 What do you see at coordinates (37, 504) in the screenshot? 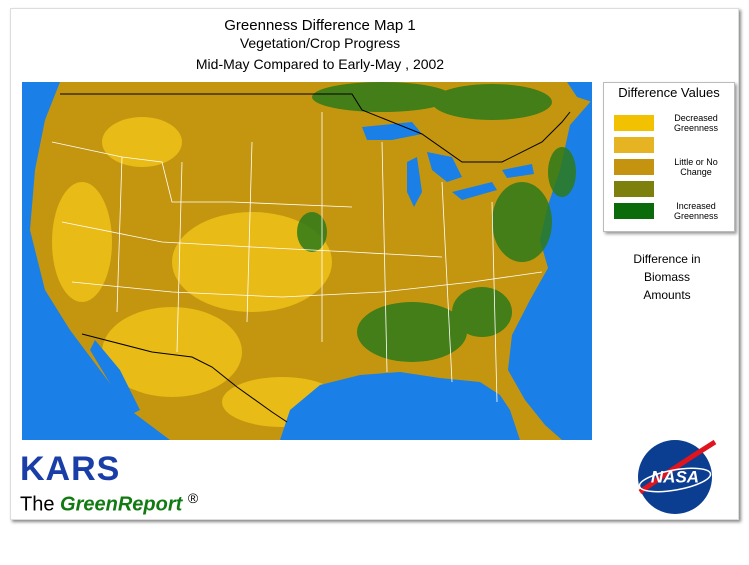
I see `prefix: The` at bounding box center [37, 504].